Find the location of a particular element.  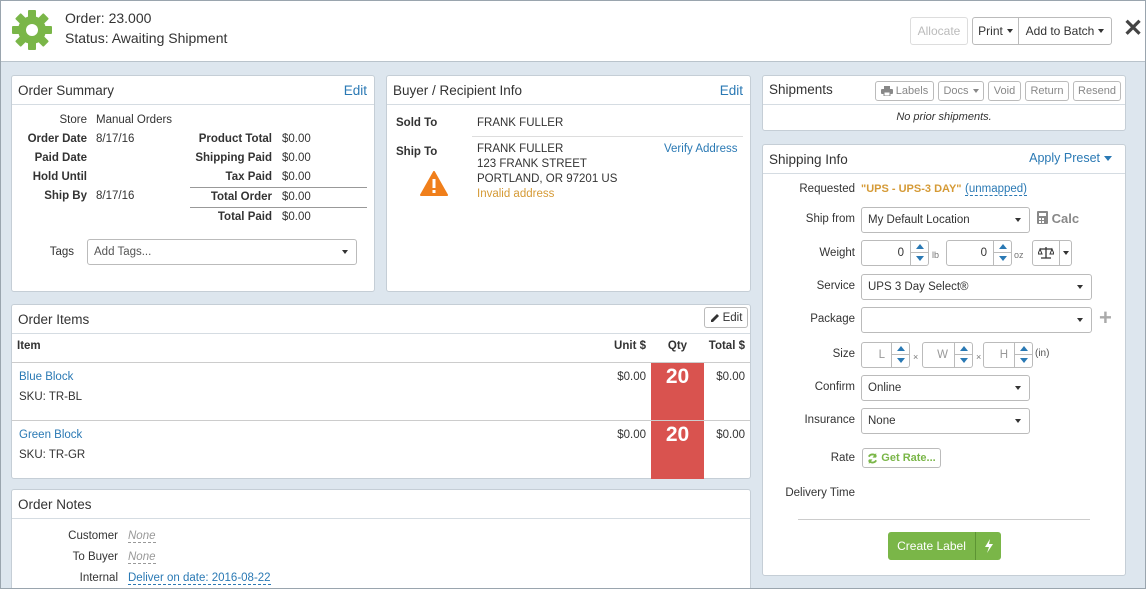

service-select: UPS 3 Day Select® is located at coordinates (976, 287).